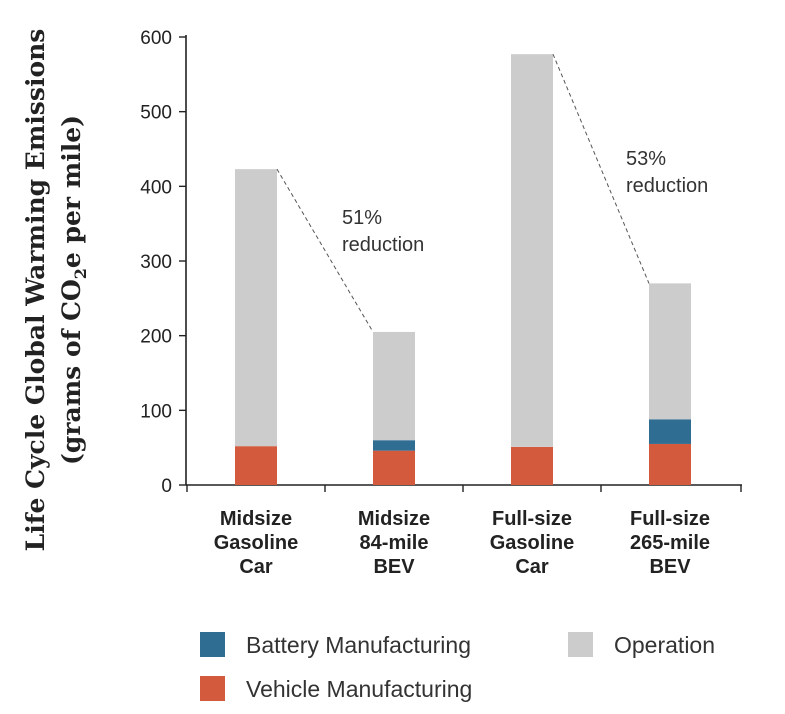  Describe the element at coordinates (359, 689) in the screenshot. I see `legend-label-vehicle-manufacturing: Vehicle Manufacturing` at that location.